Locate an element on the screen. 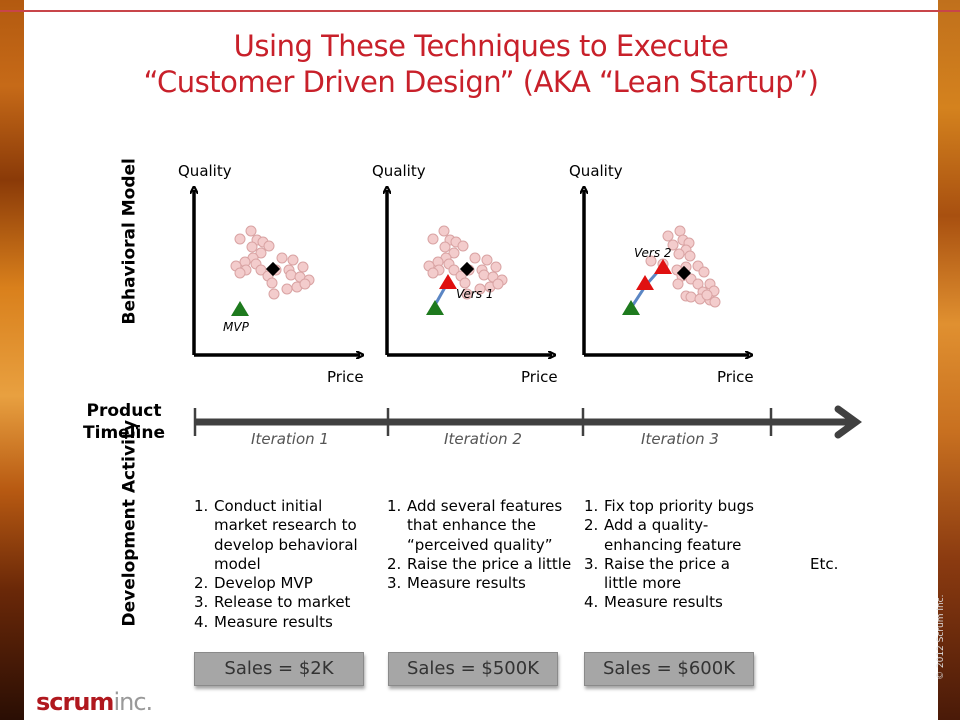 This screenshot has width=960, height=720. right-decorative-border is located at coordinates (949, 360).